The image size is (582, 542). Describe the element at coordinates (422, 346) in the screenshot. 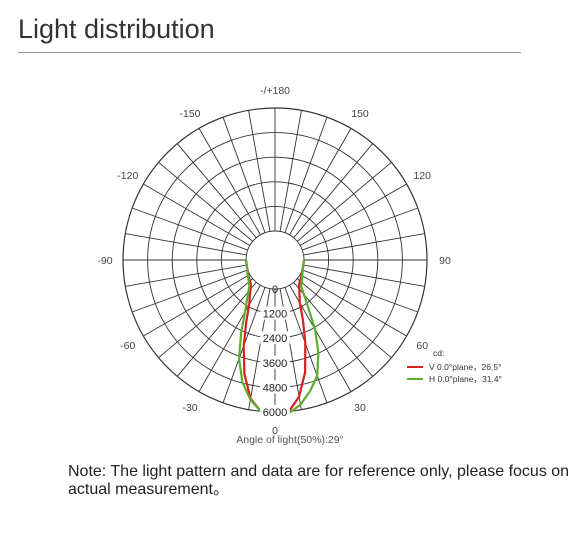

I see `angle-tick-label: 60` at that location.